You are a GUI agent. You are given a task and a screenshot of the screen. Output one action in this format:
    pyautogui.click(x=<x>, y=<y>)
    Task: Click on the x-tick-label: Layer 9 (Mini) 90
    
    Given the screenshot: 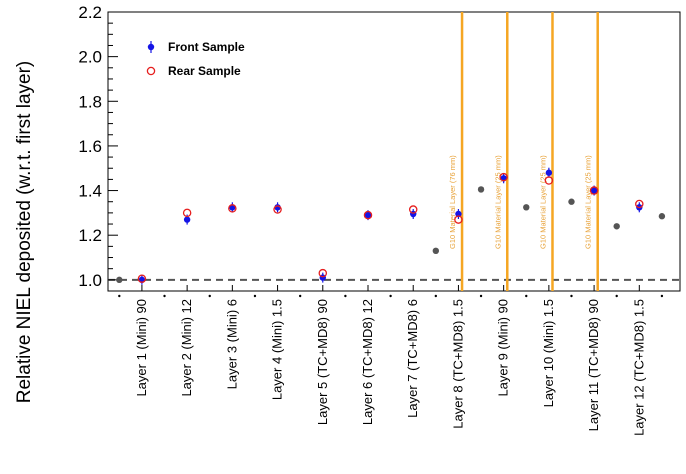 What is the action you would take?
    pyautogui.click(x=503, y=348)
    